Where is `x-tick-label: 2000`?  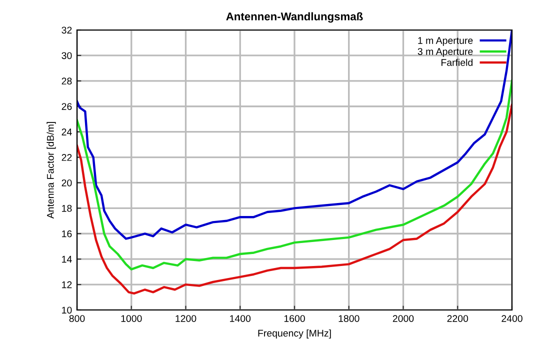 x-tick-label: 2000 is located at coordinates (403, 318).